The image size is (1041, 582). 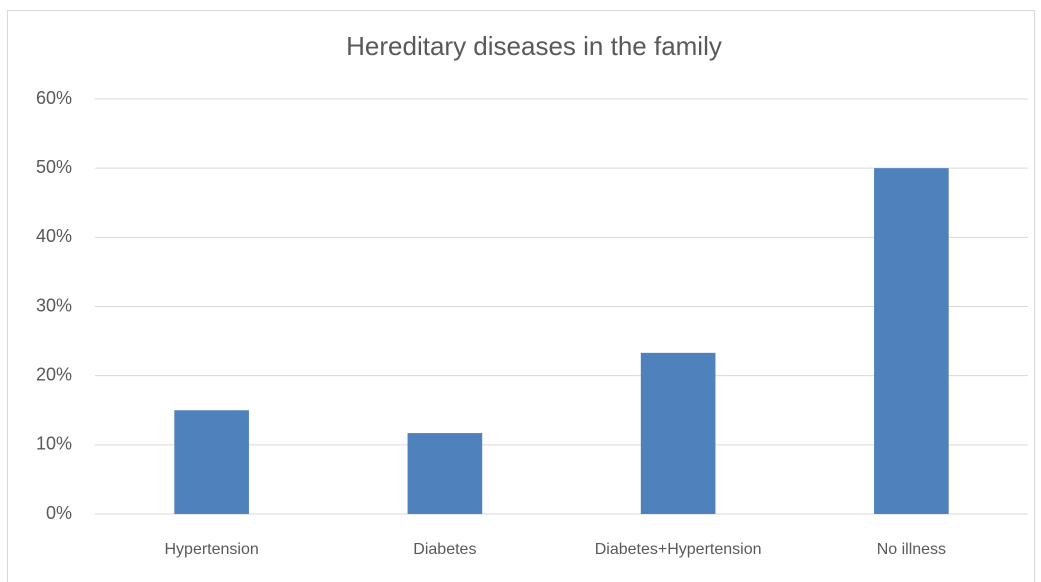 I want to click on x-tick-label: Diabetes, so click(x=444, y=549).